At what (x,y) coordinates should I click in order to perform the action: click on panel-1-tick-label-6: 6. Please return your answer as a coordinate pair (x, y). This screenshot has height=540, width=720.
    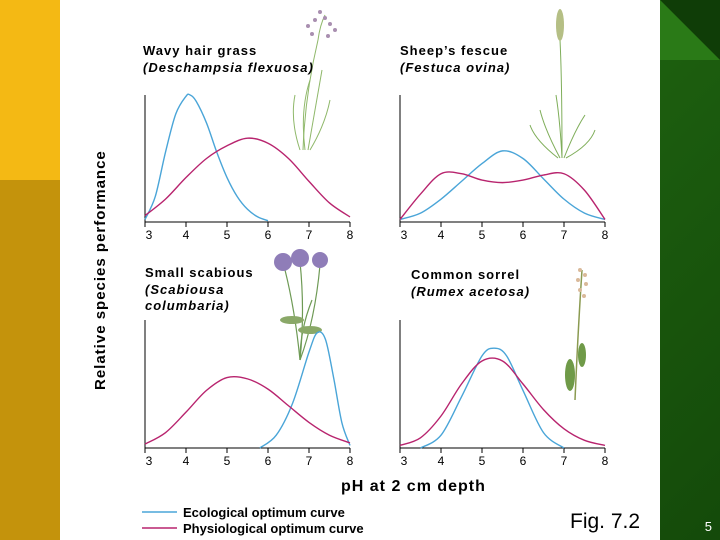
    Looking at the image, I should click on (268, 235).